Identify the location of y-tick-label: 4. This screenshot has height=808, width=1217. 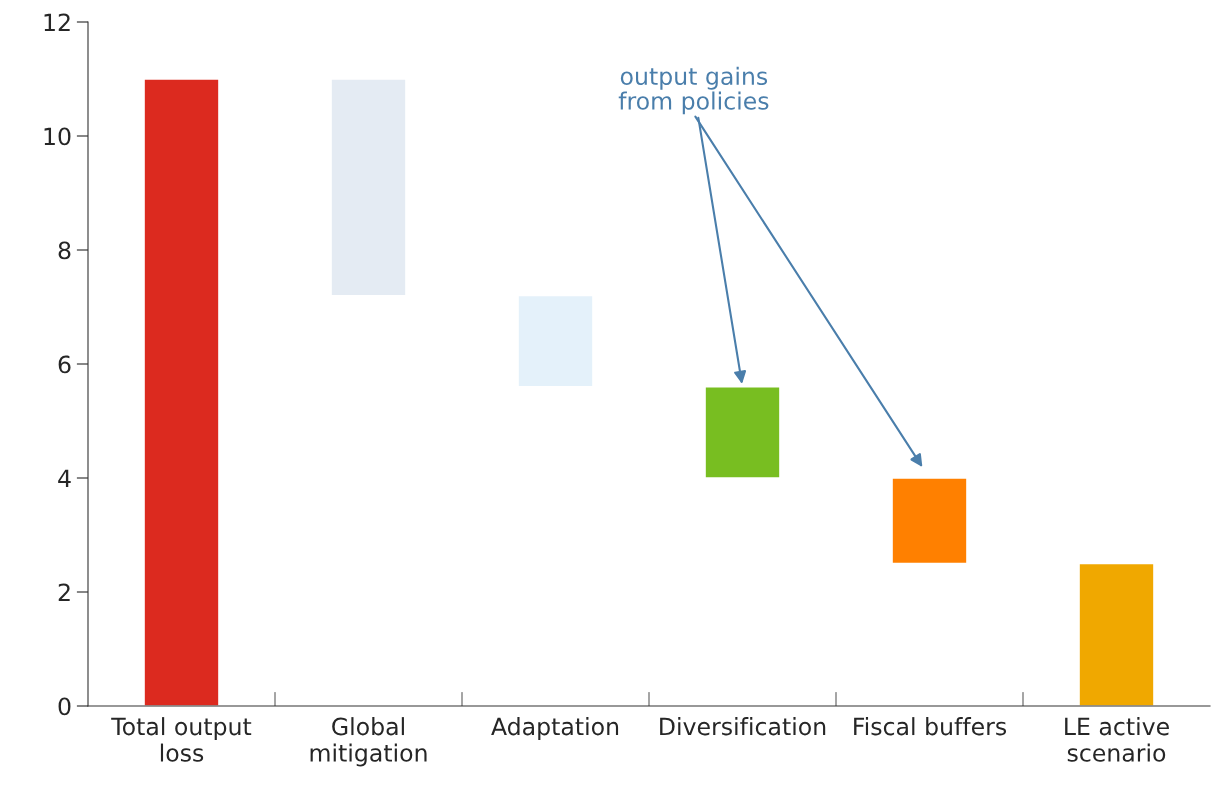
(64, 478).